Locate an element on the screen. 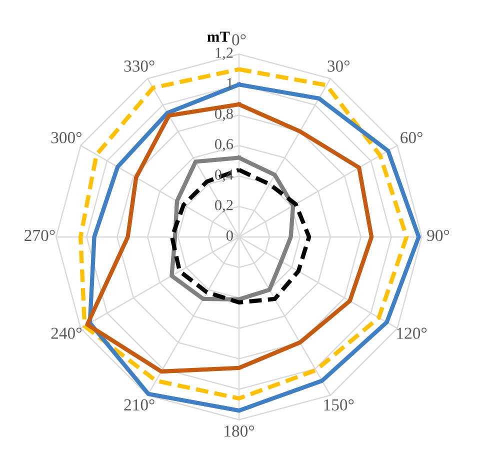 The width and height of the screenshot is (478, 461). spoke-label: 120° is located at coordinates (412, 333).